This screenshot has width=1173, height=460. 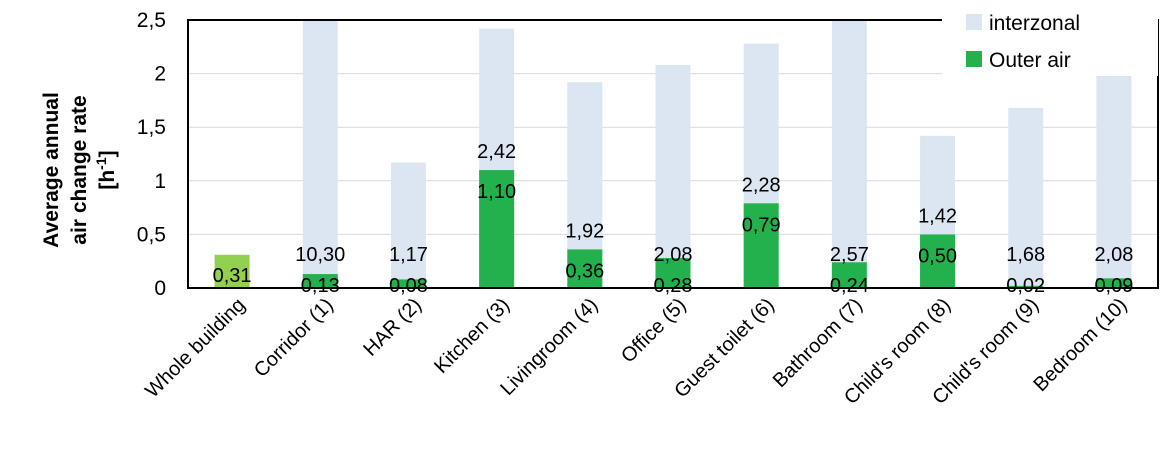 I want to click on y-tick-label: 2, so click(x=160, y=74).